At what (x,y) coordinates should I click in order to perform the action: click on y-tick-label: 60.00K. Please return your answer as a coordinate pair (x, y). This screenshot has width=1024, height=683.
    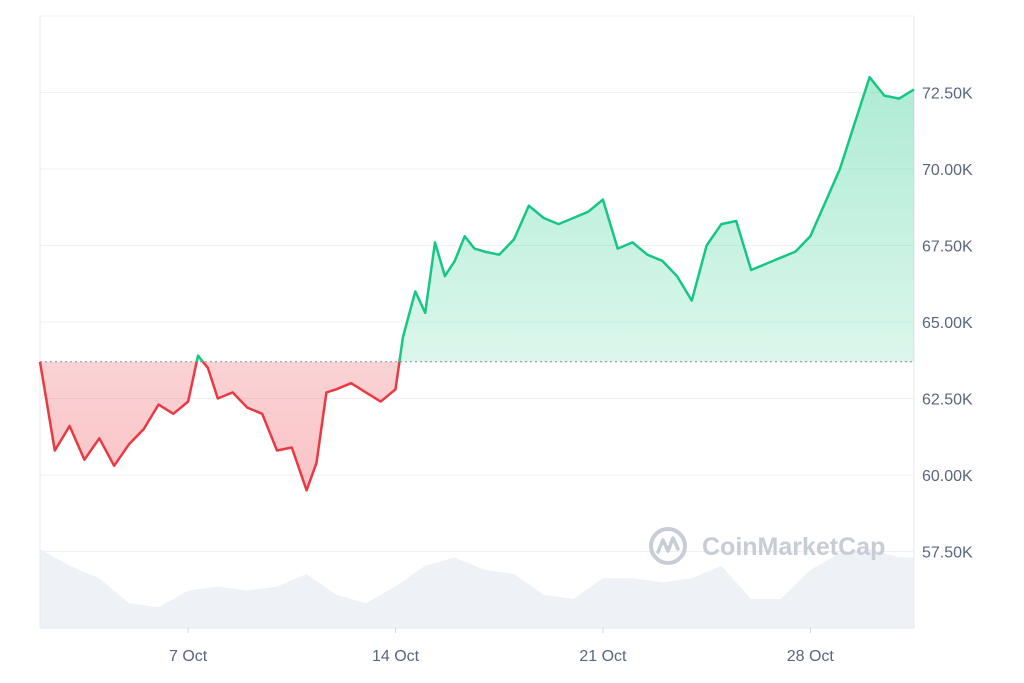
    Looking at the image, I should click on (947, 476).